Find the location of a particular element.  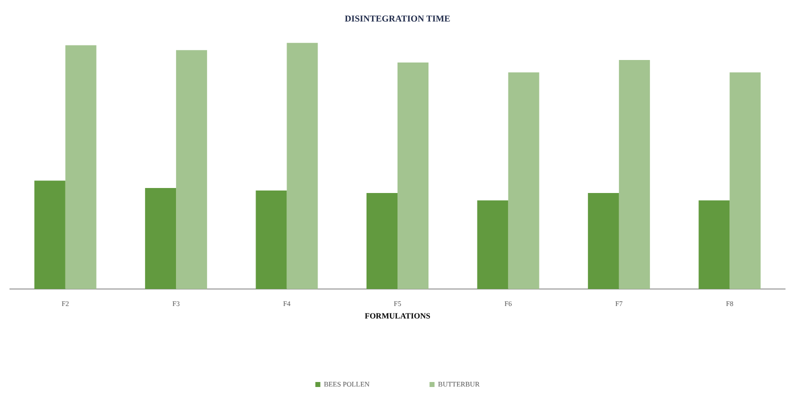

chart-title: DISINTEGRATION TIME is located at coordinates (397, 19).